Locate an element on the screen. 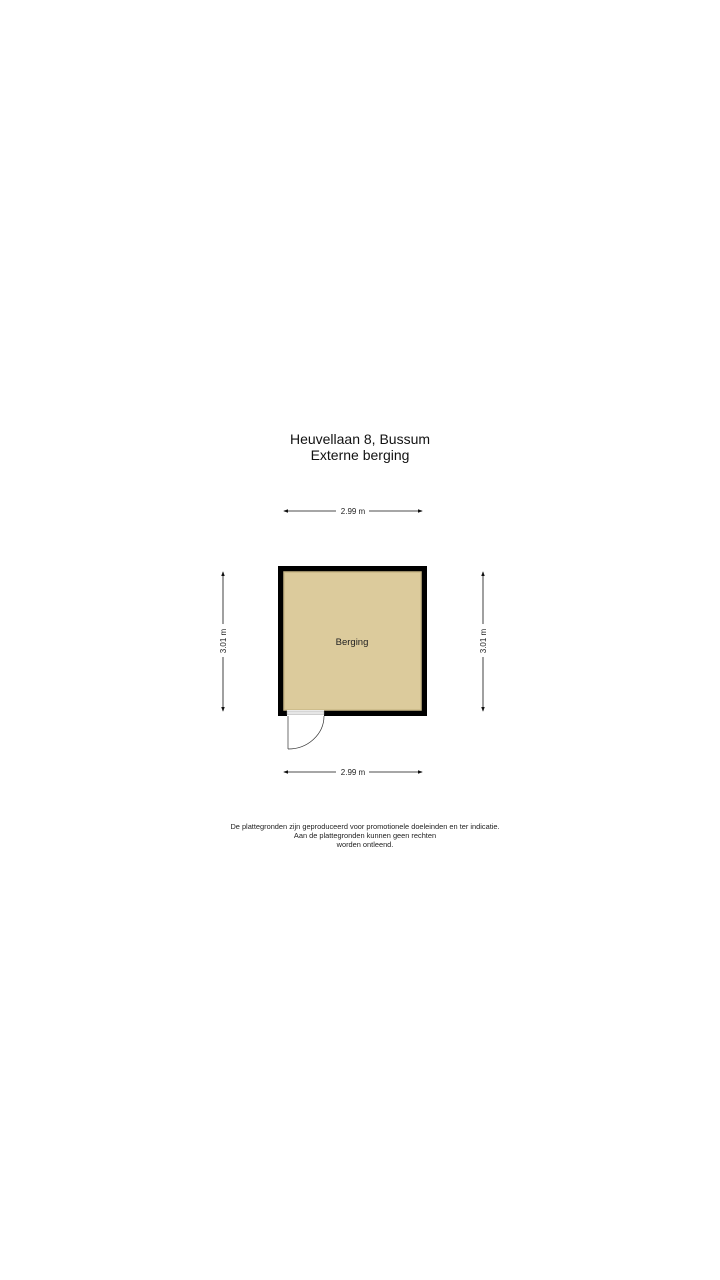 Image resolution: width=720 pixels, height=1280 pixels. room-label: Berging is located at coordinates (352, 642).